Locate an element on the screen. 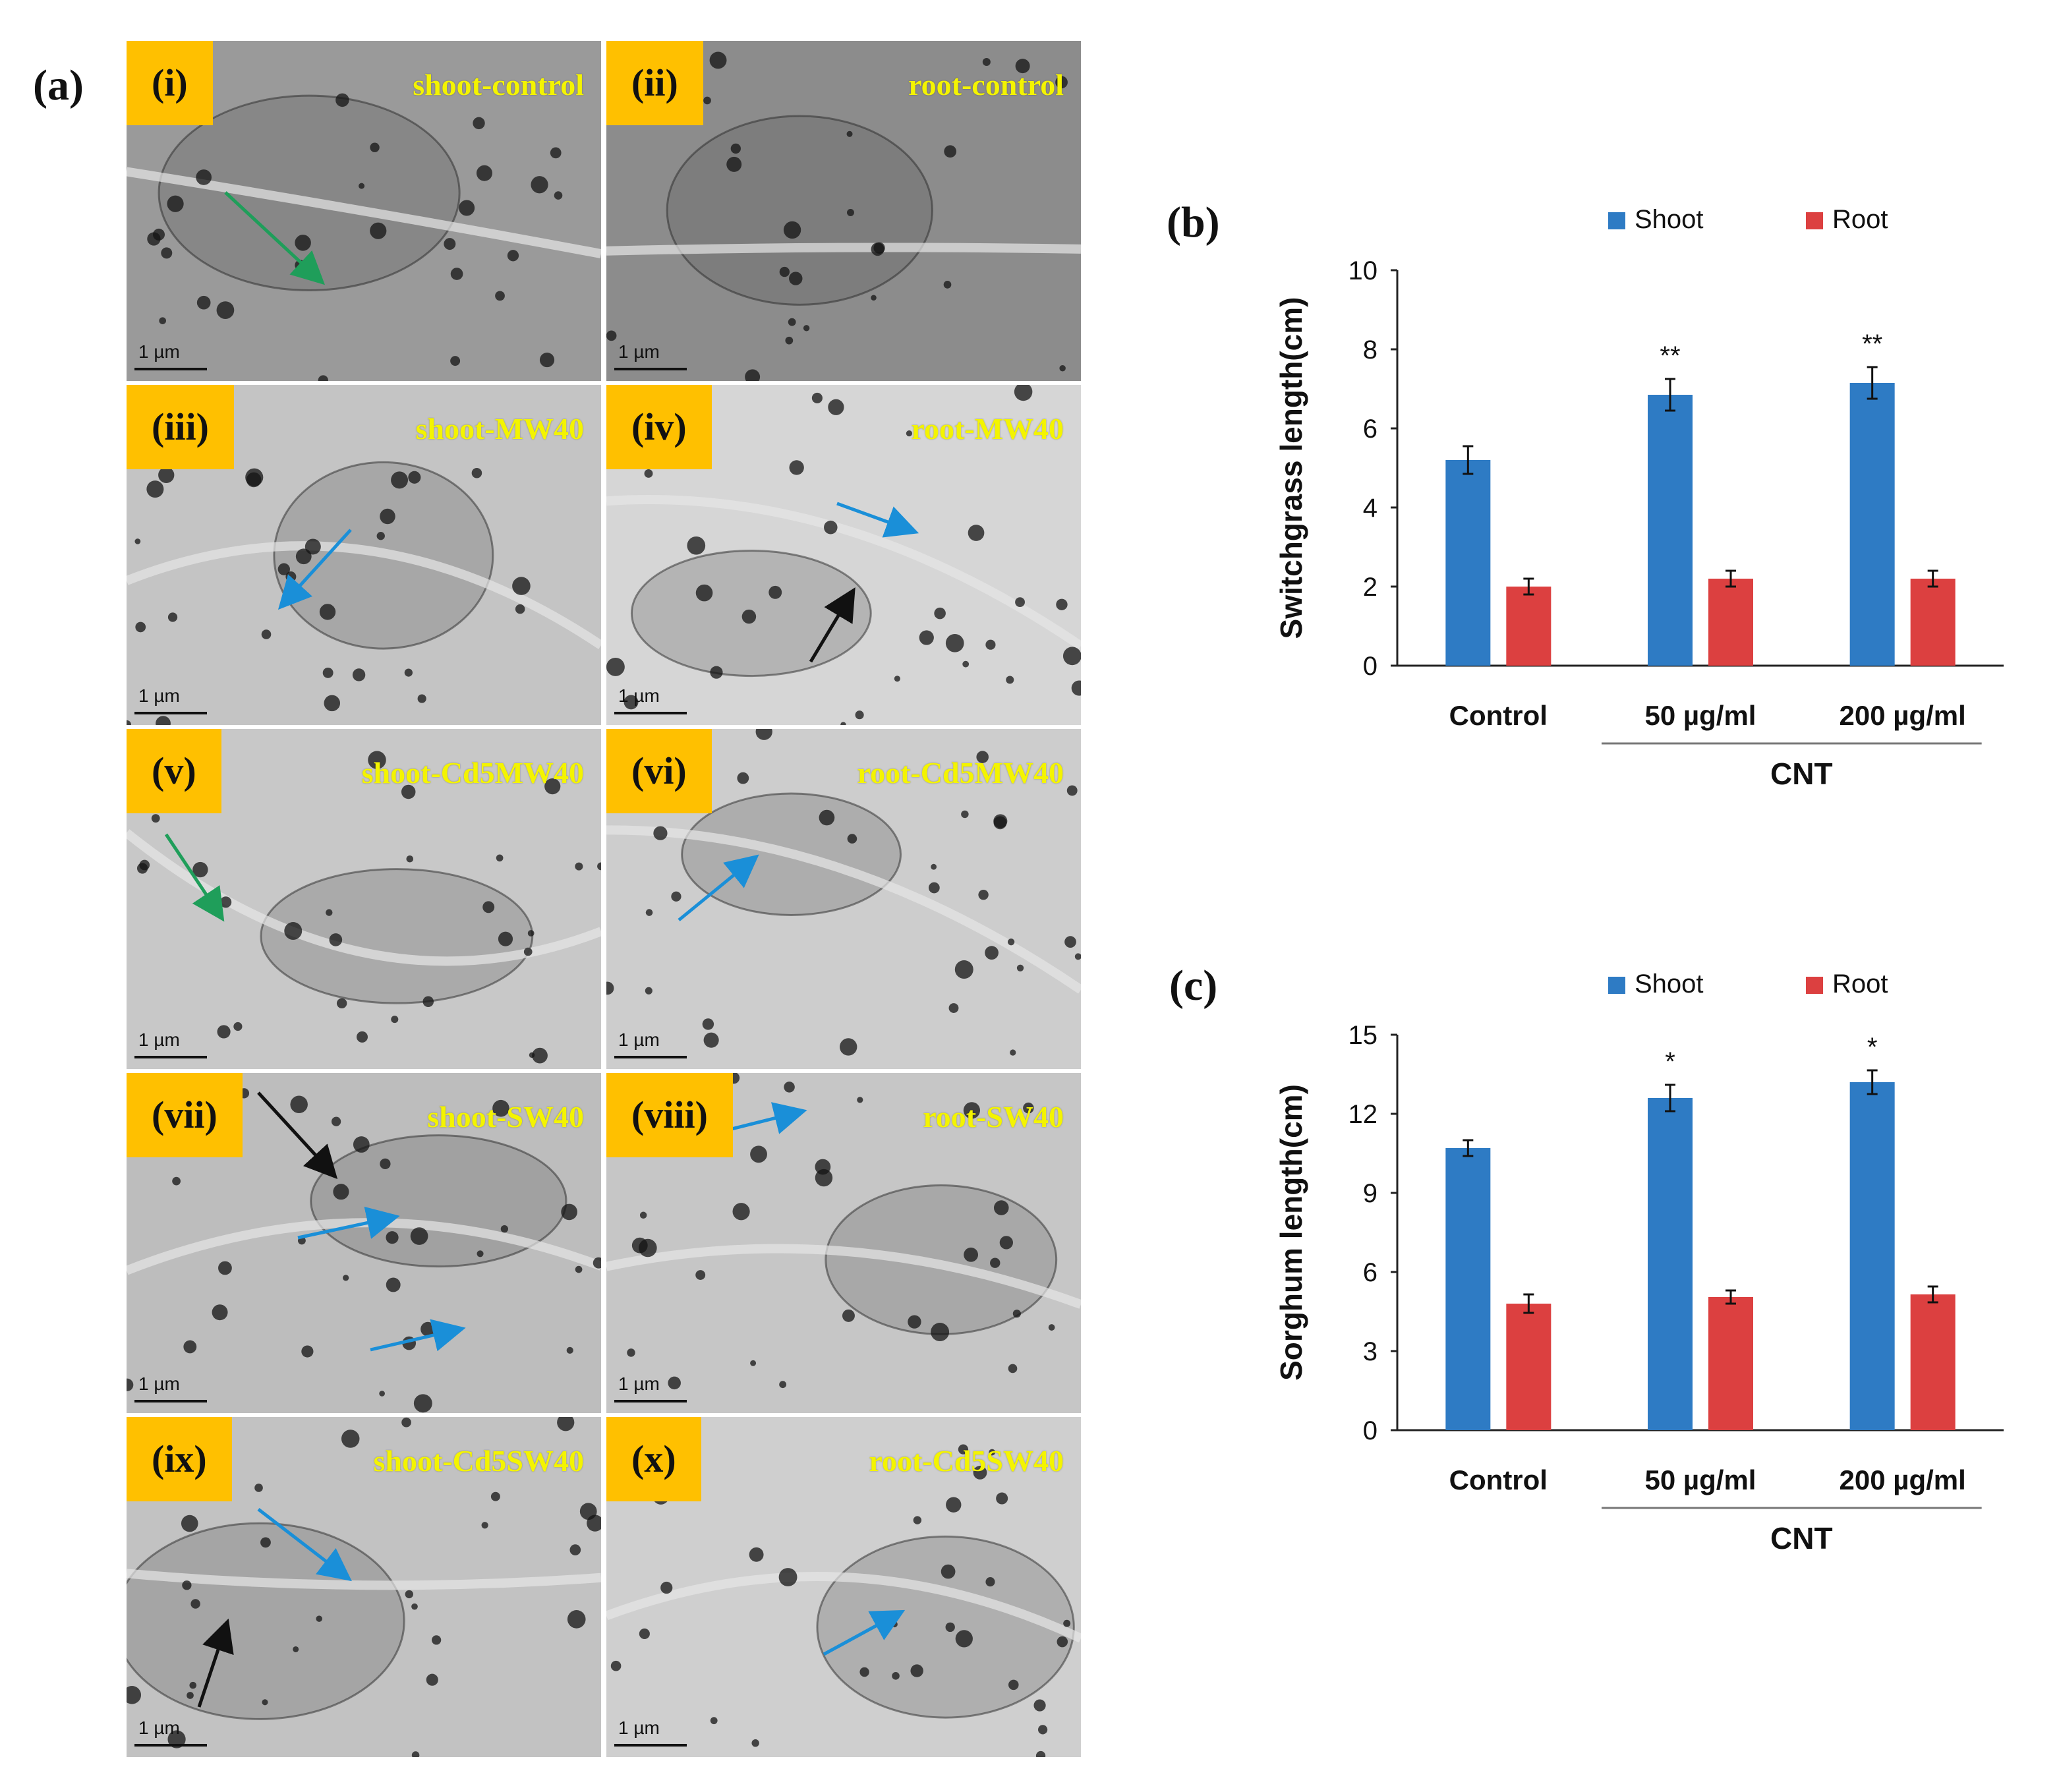  legend-label: Root is located at coordinates (1860, 219).